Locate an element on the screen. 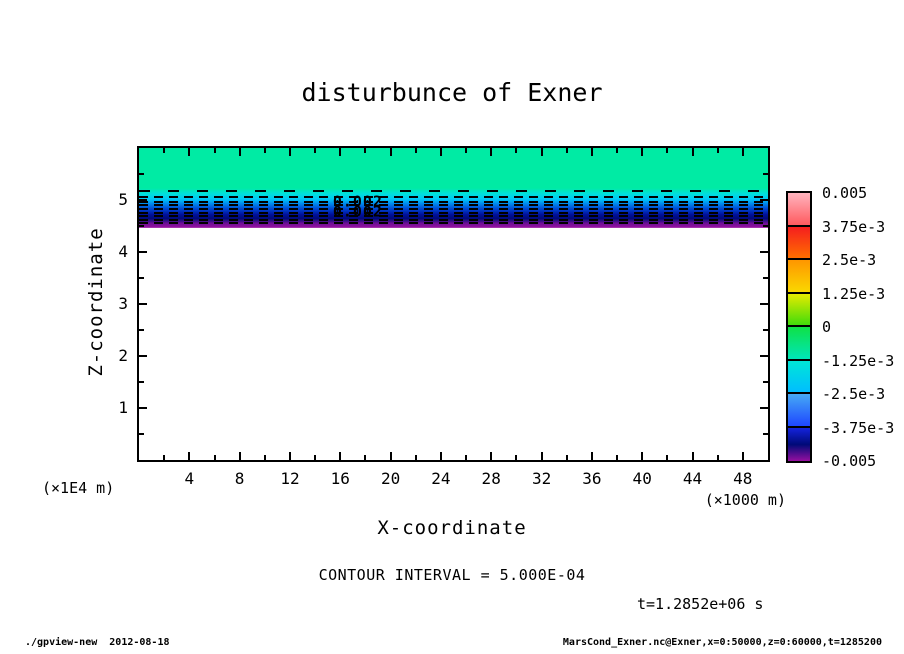 The width and height of the screenshot is (904, 654). colorbar is located at coordinates (799, 327).